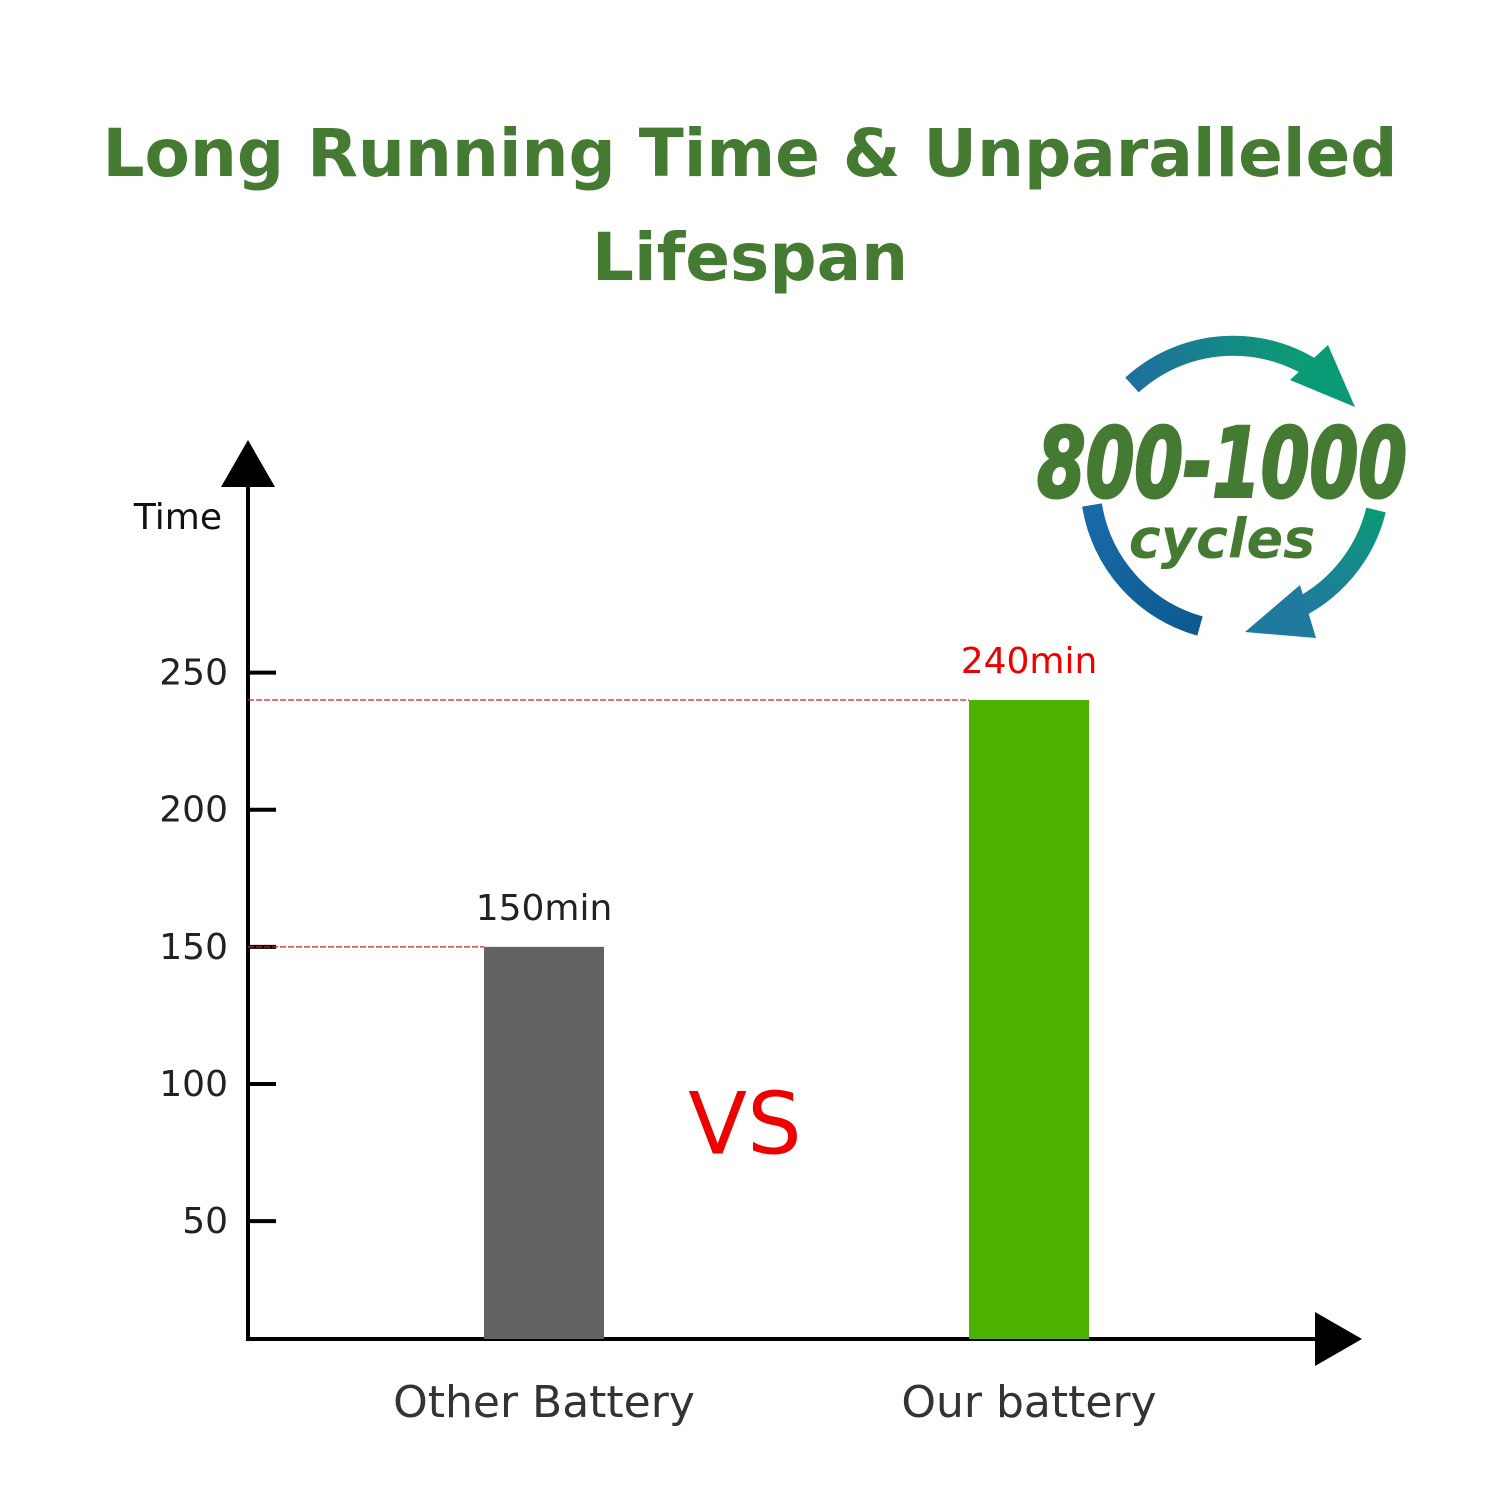  I want to click on value-label: 150min, so click(544, 908).